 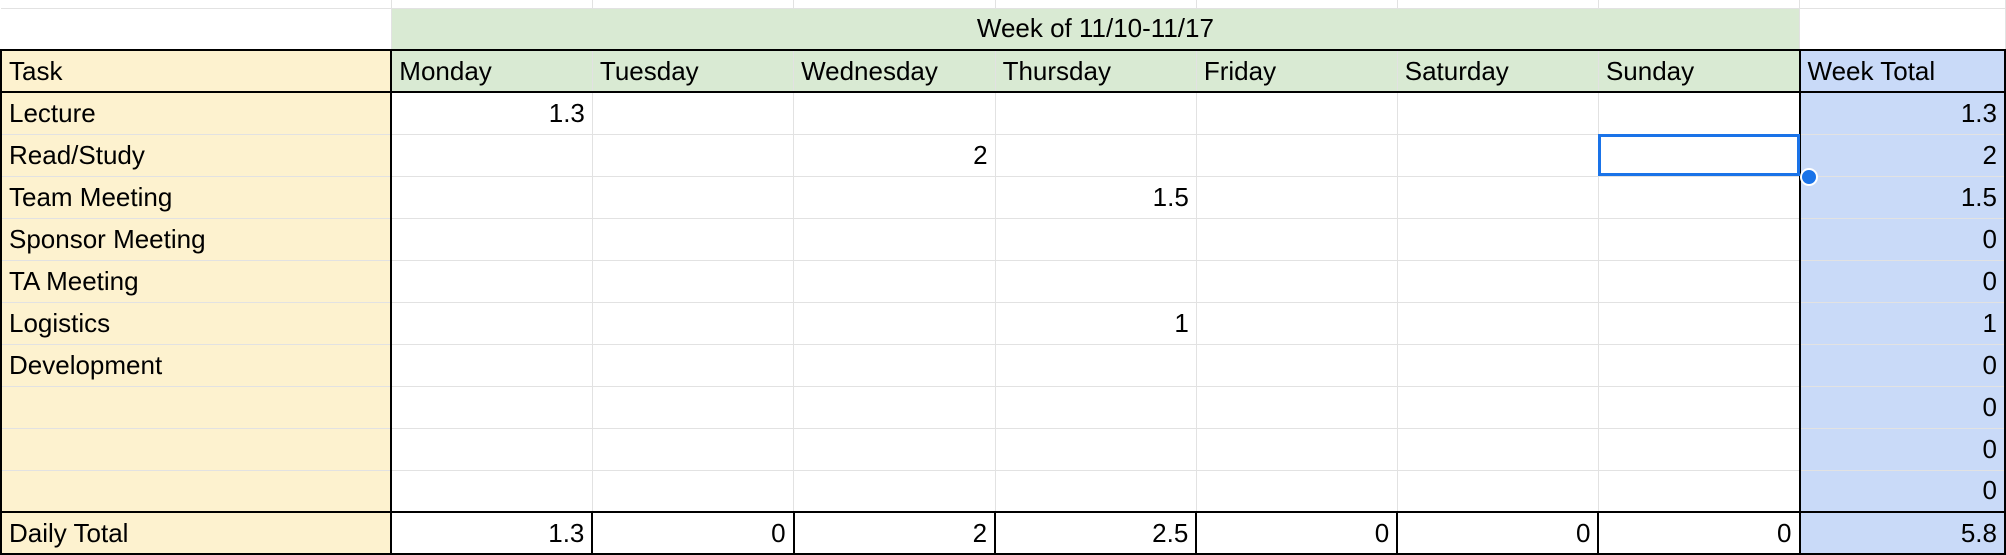 What do you see at coordinates (1096, 71) in the screenshot?
I see `day-header-cell: Thursday` at bounding box center [1096, 71].